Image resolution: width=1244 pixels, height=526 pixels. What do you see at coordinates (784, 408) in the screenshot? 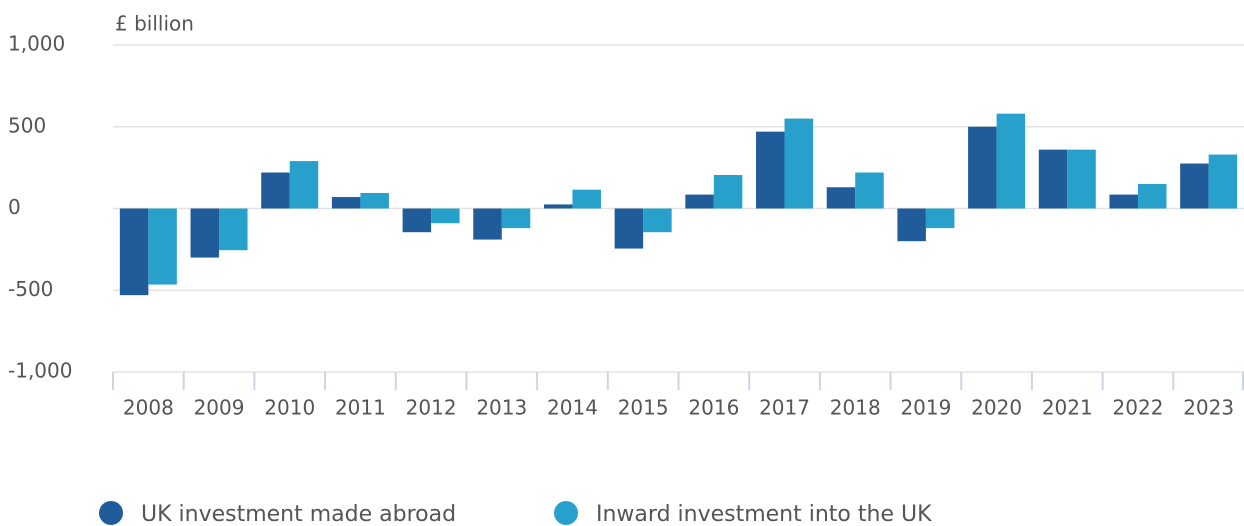
I see `x-tick-label: 2017` at bounding box center [784, 408].